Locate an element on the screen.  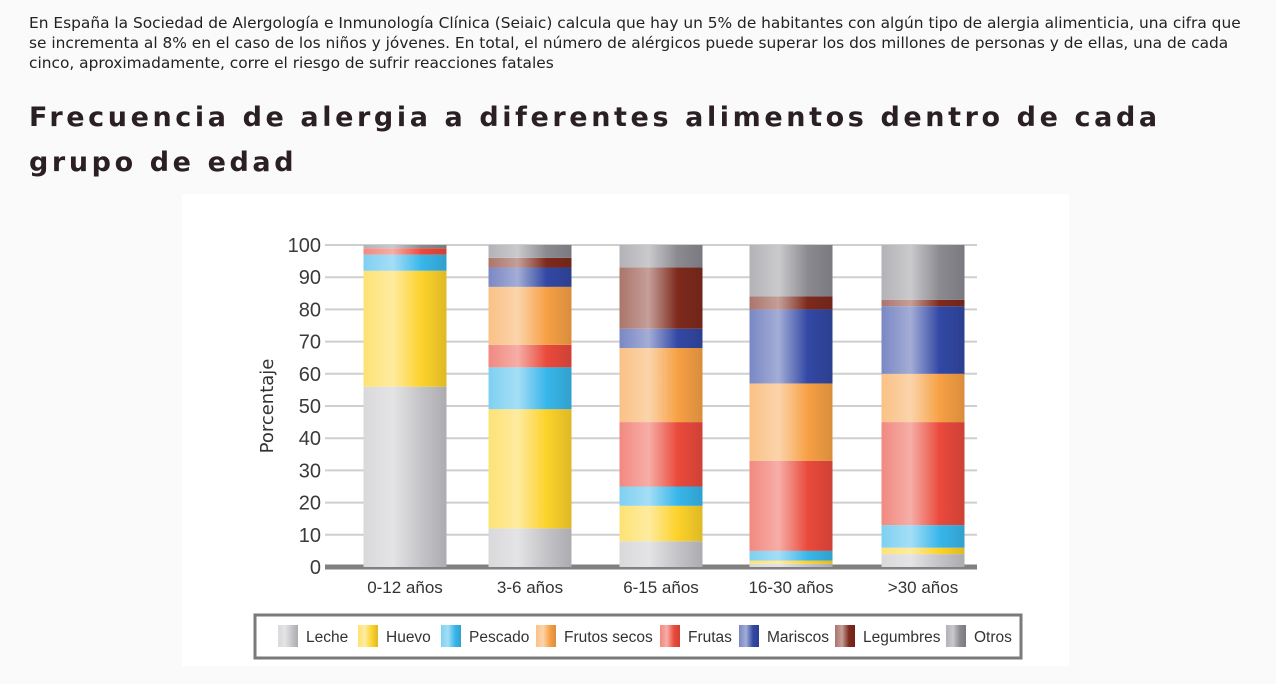
y-tick-label: 60 is located at coordinates (310, 375).